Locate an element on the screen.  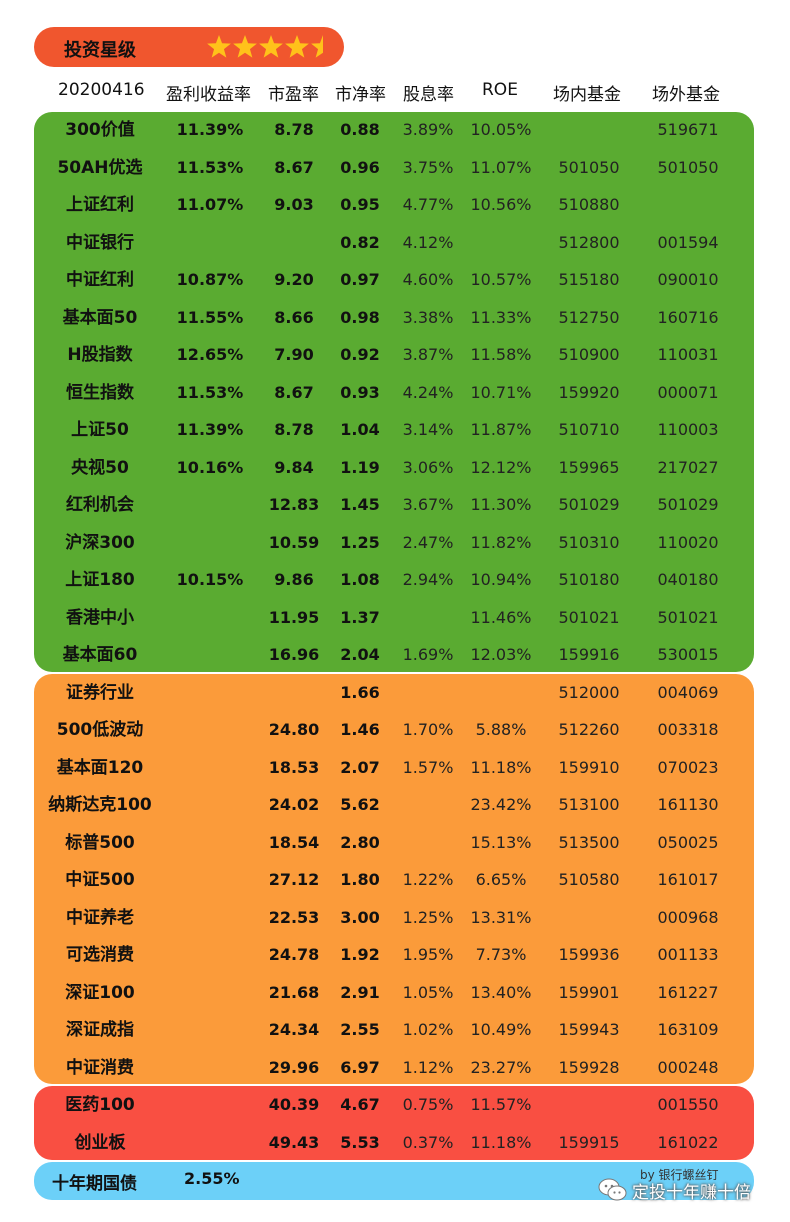
row-pe: 18.53 is located at coordinates (294, 767).